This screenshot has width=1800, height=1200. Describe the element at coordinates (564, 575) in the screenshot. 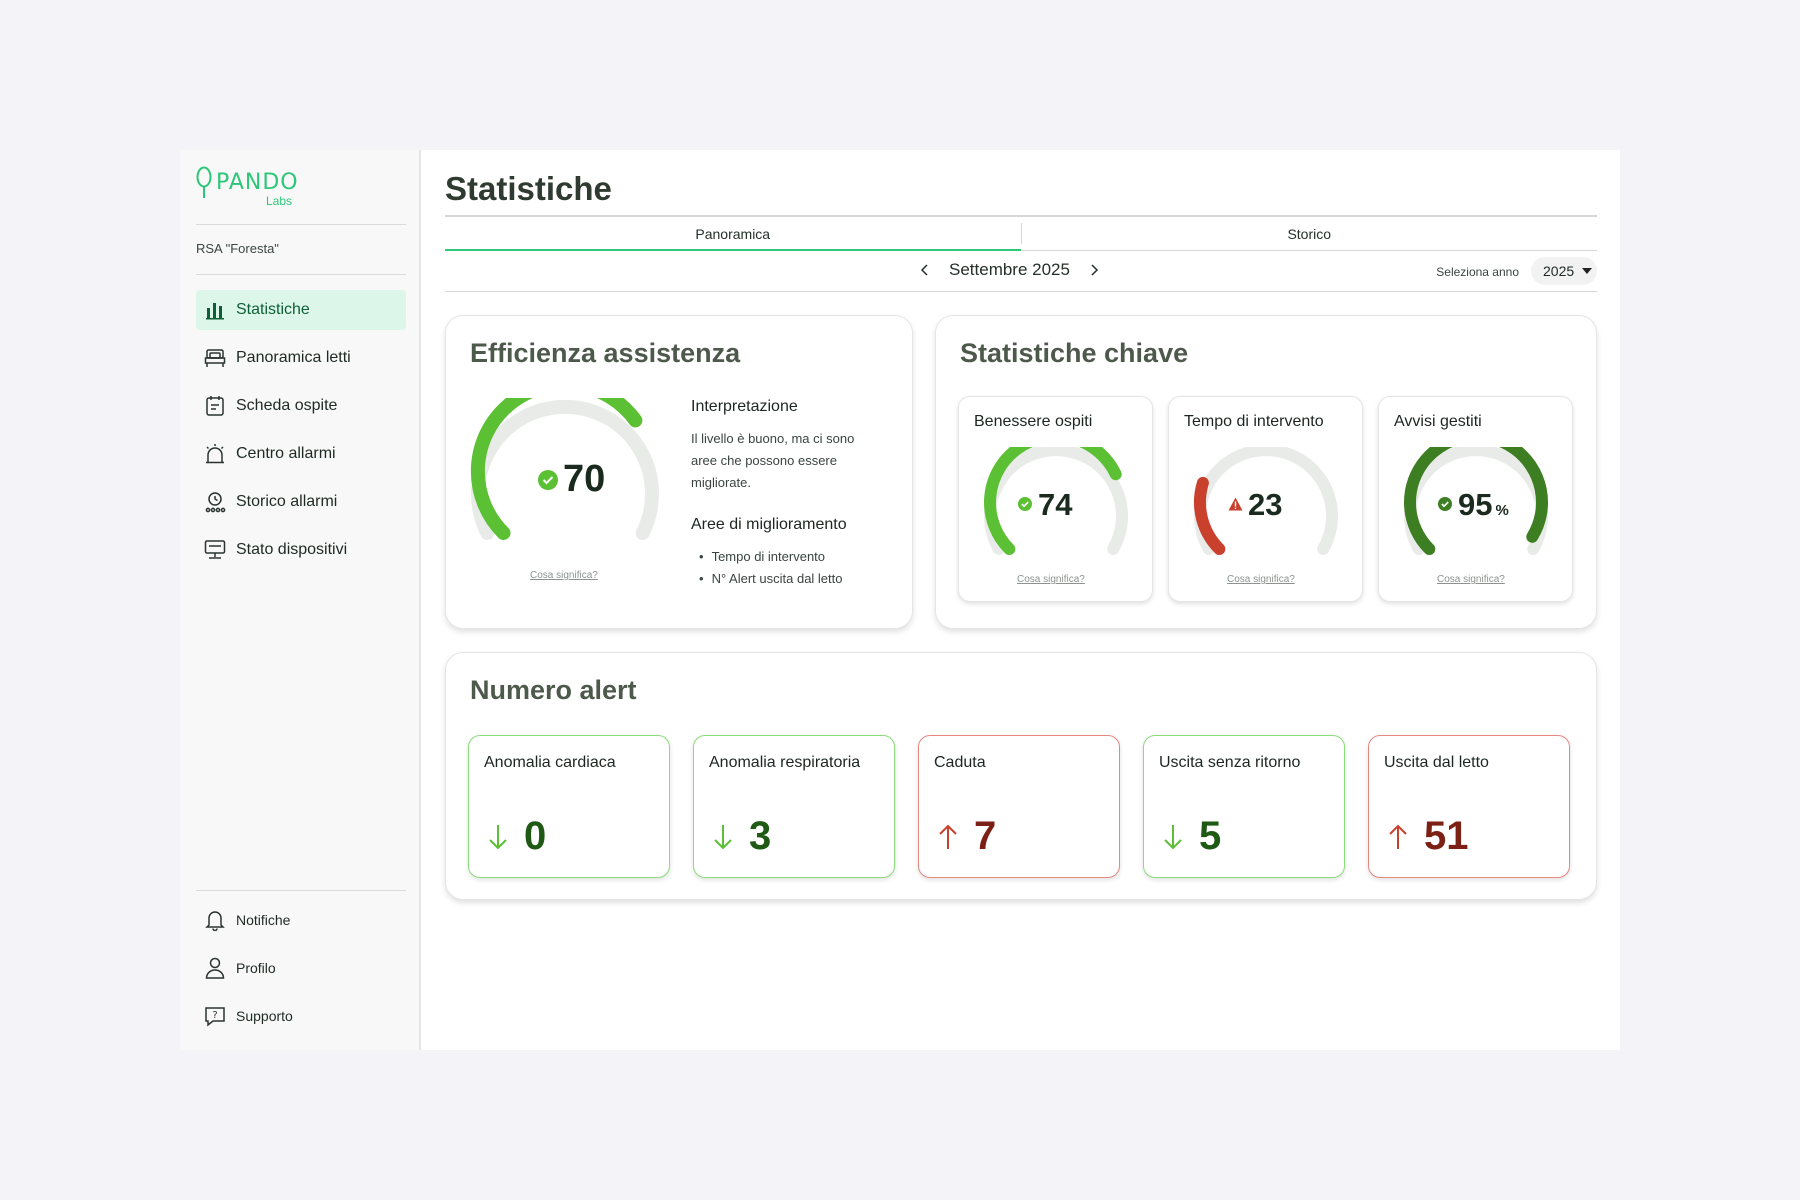

I see `efficiency-info-link: Cosa significa?` at that location.